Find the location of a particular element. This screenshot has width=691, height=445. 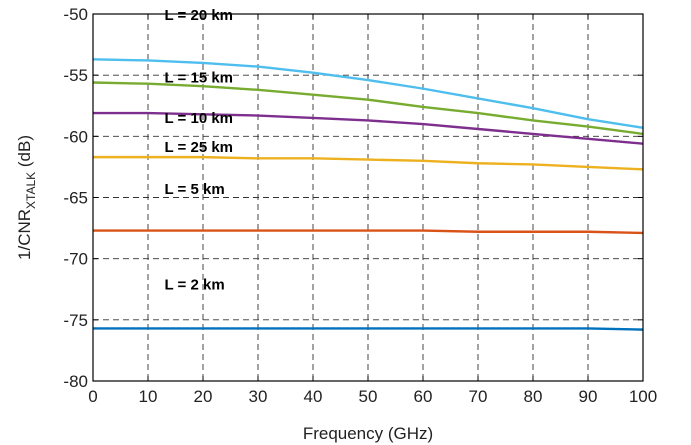

x-tick-label: 0 is located at coordinates (92, 396).